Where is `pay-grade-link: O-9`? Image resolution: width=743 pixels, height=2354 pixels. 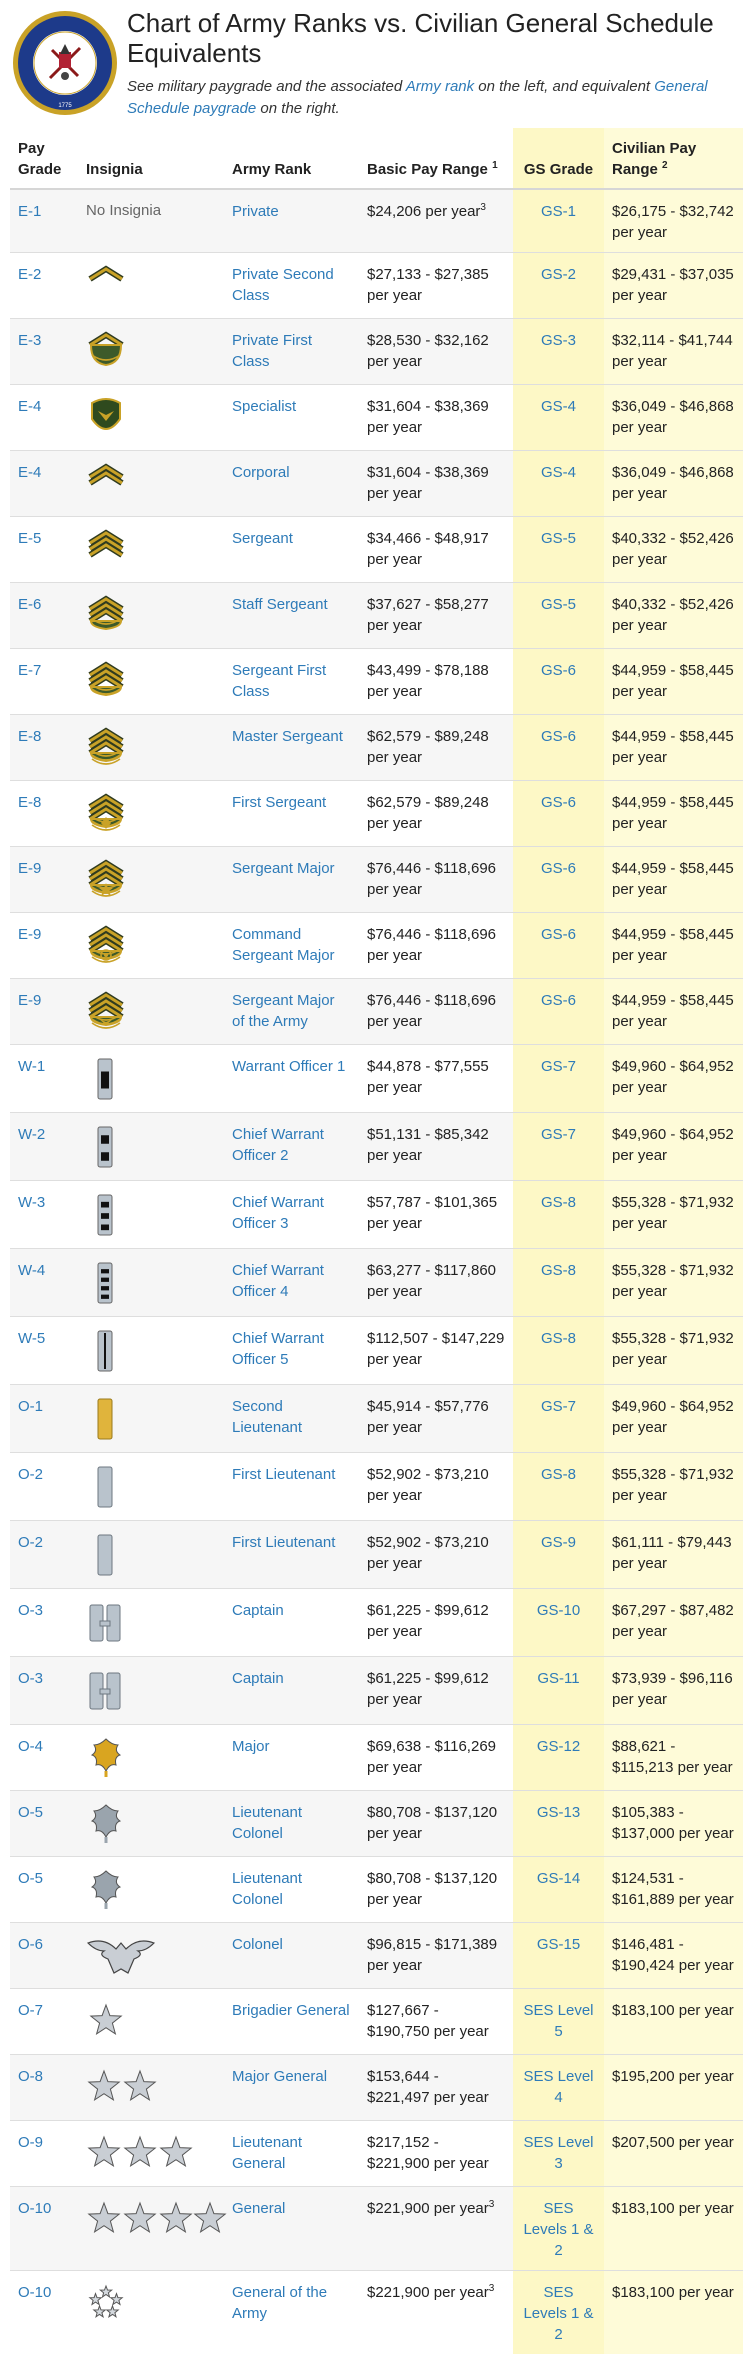 pay-grade-link: O-9 is located at coordinates (44, 2154).